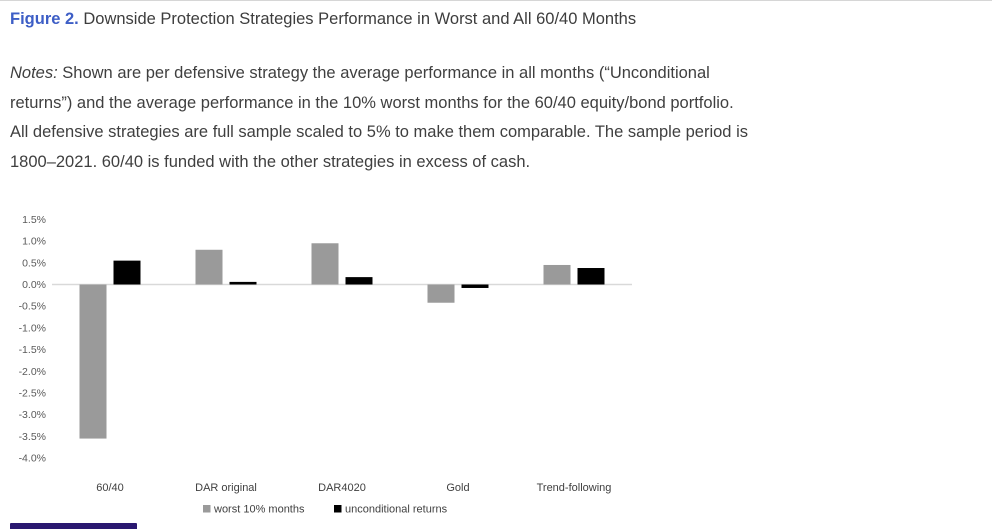  Describe the element at coordinates (32, 307) in the screenshot. I see `y-tick-label: -0.5%` at that location.